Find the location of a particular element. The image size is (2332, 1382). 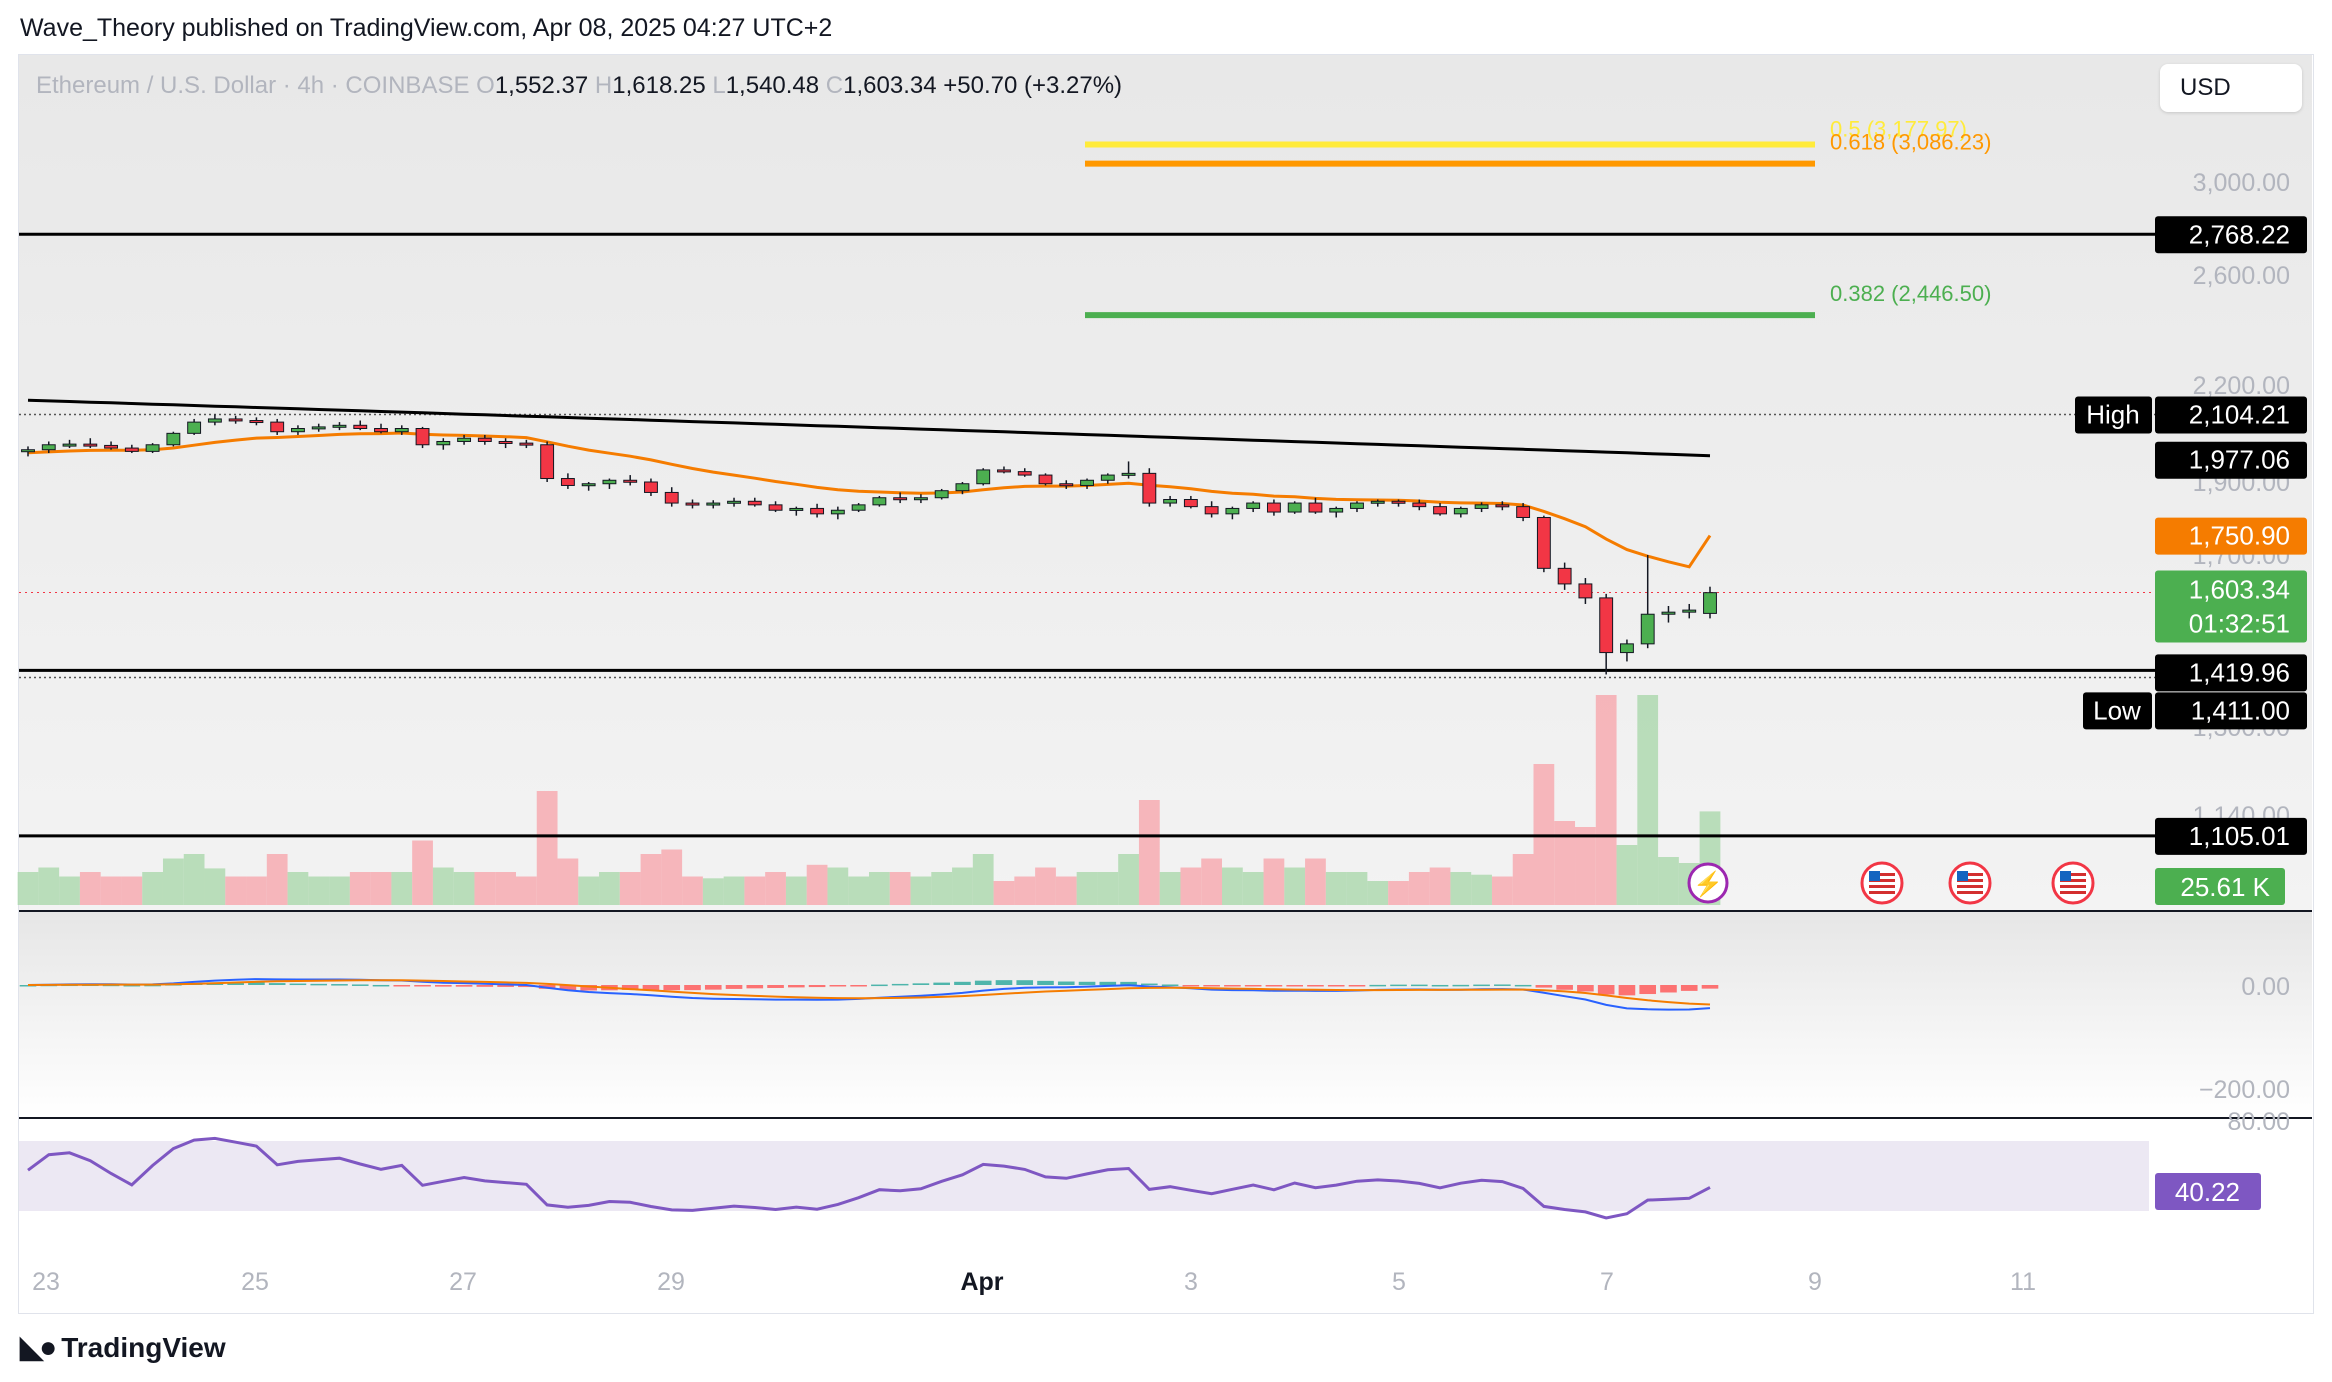

lightning-icon: ⚡ is located at coordinates (1708, 883).